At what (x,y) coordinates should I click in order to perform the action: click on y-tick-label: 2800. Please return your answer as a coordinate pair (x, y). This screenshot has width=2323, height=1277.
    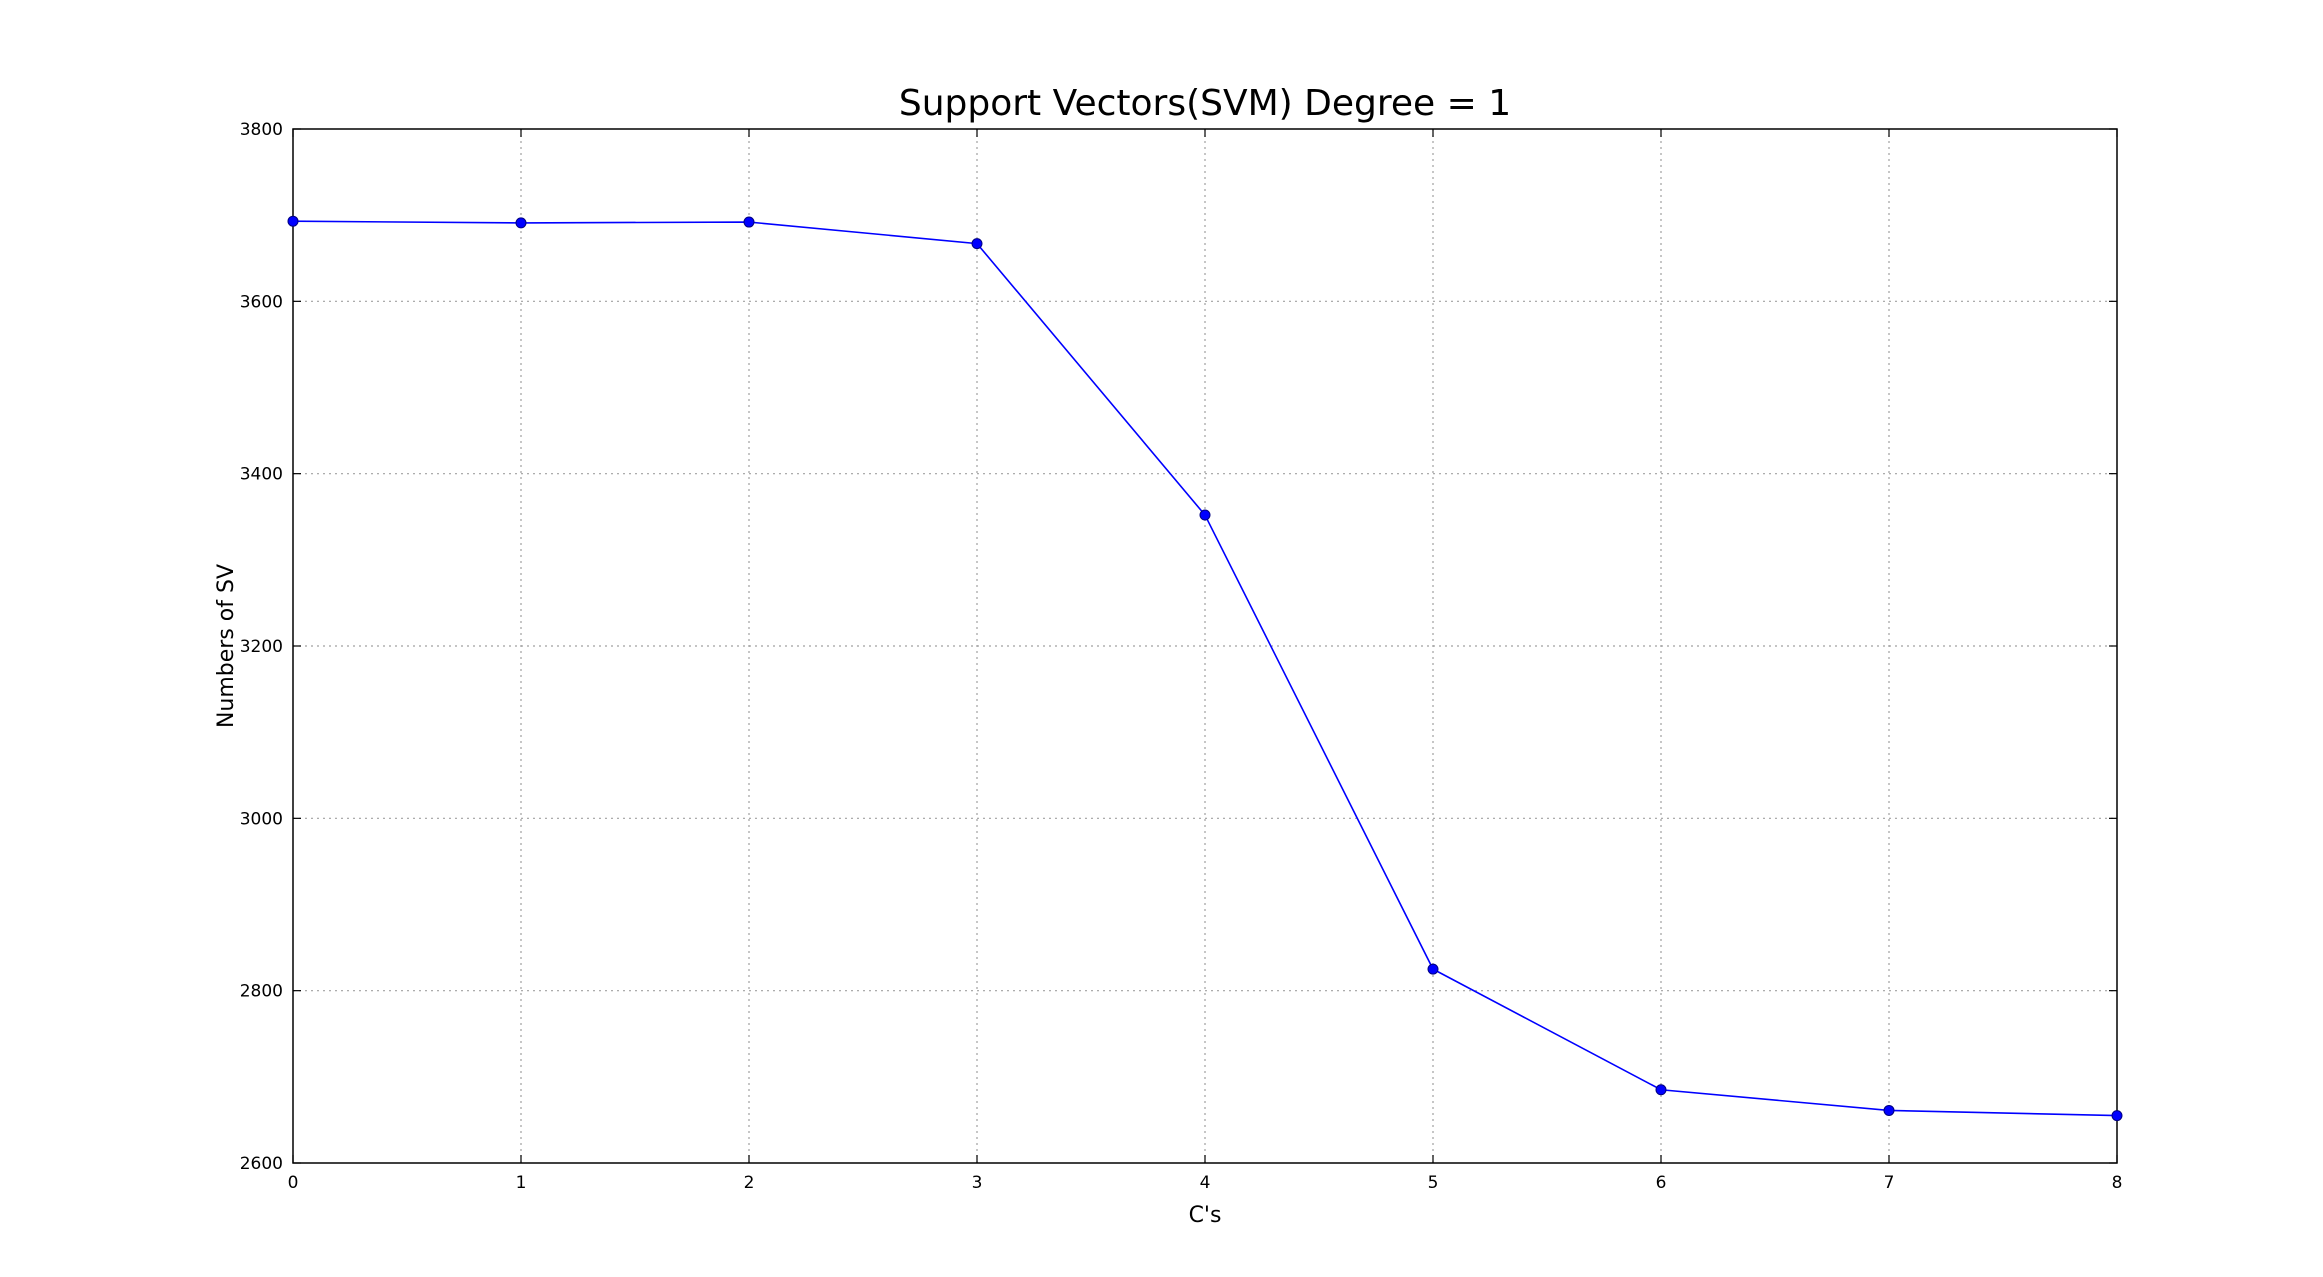
    Looking at the image, I should click on (261, 992).